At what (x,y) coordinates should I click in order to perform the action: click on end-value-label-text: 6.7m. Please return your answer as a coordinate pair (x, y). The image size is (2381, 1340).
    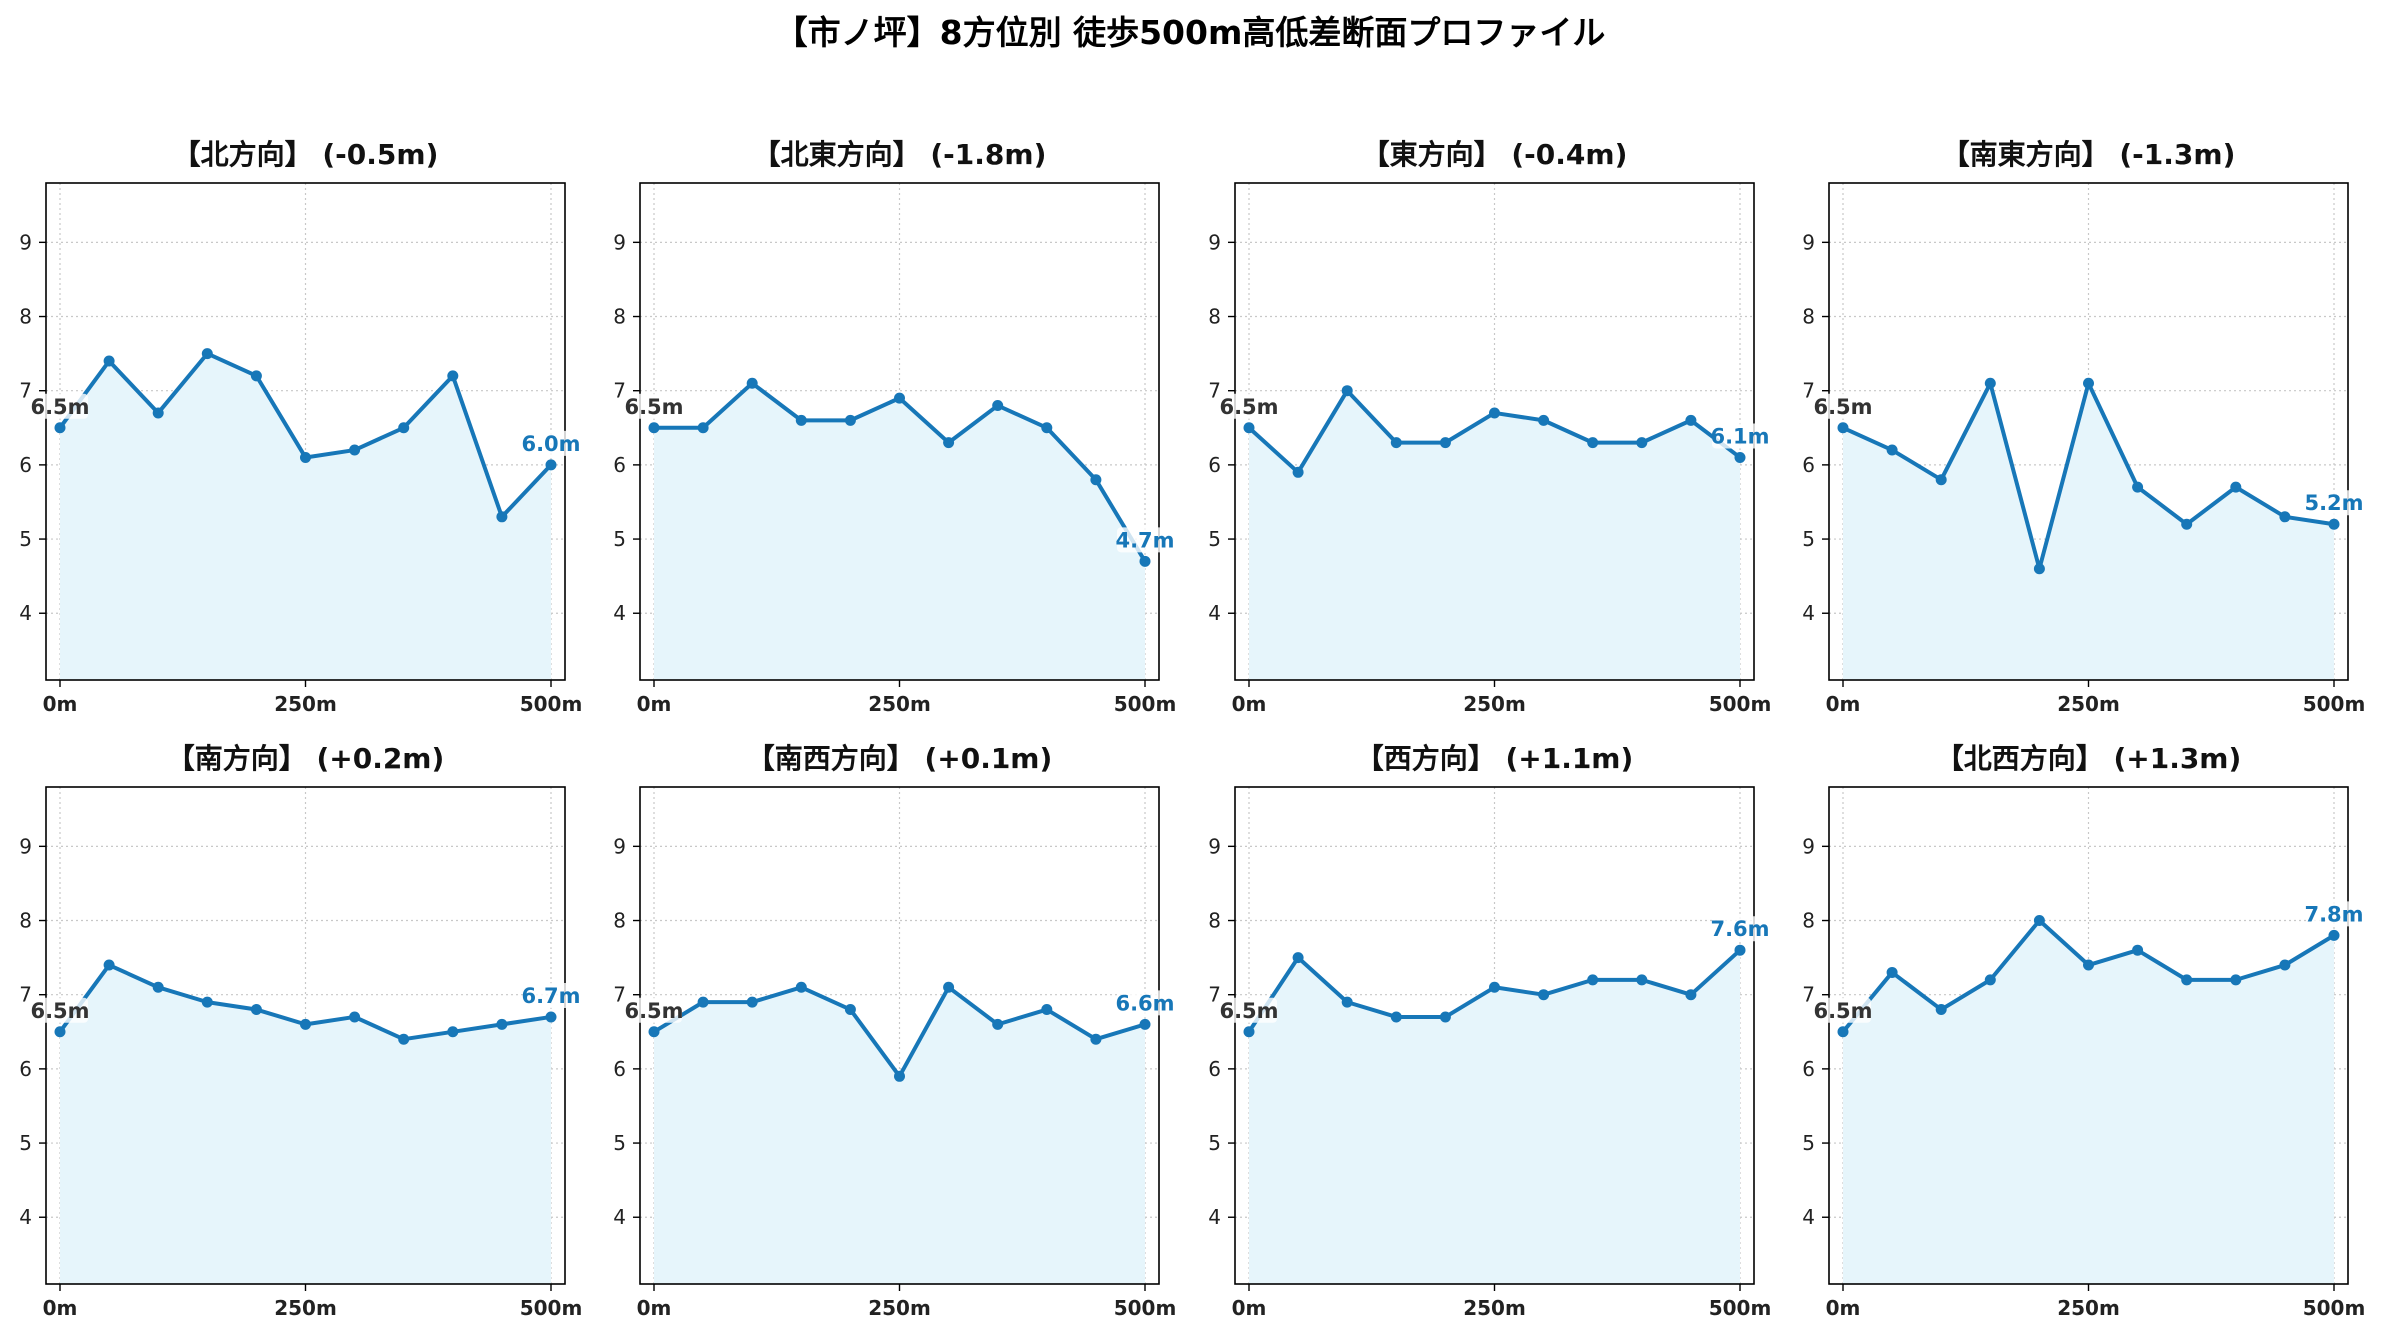
    Looking at the image, I should click on (550, 996).